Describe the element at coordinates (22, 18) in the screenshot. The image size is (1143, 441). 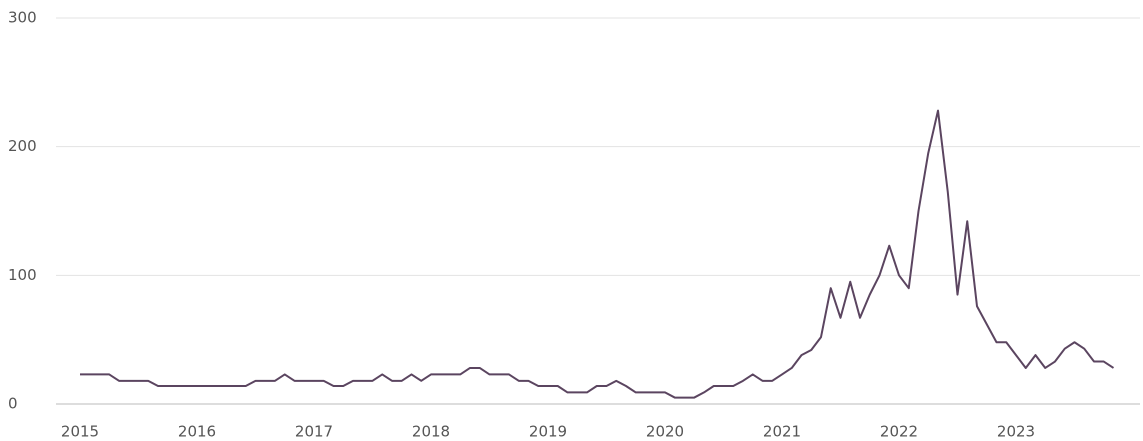
I see `y-tick-label: 300` at that location.